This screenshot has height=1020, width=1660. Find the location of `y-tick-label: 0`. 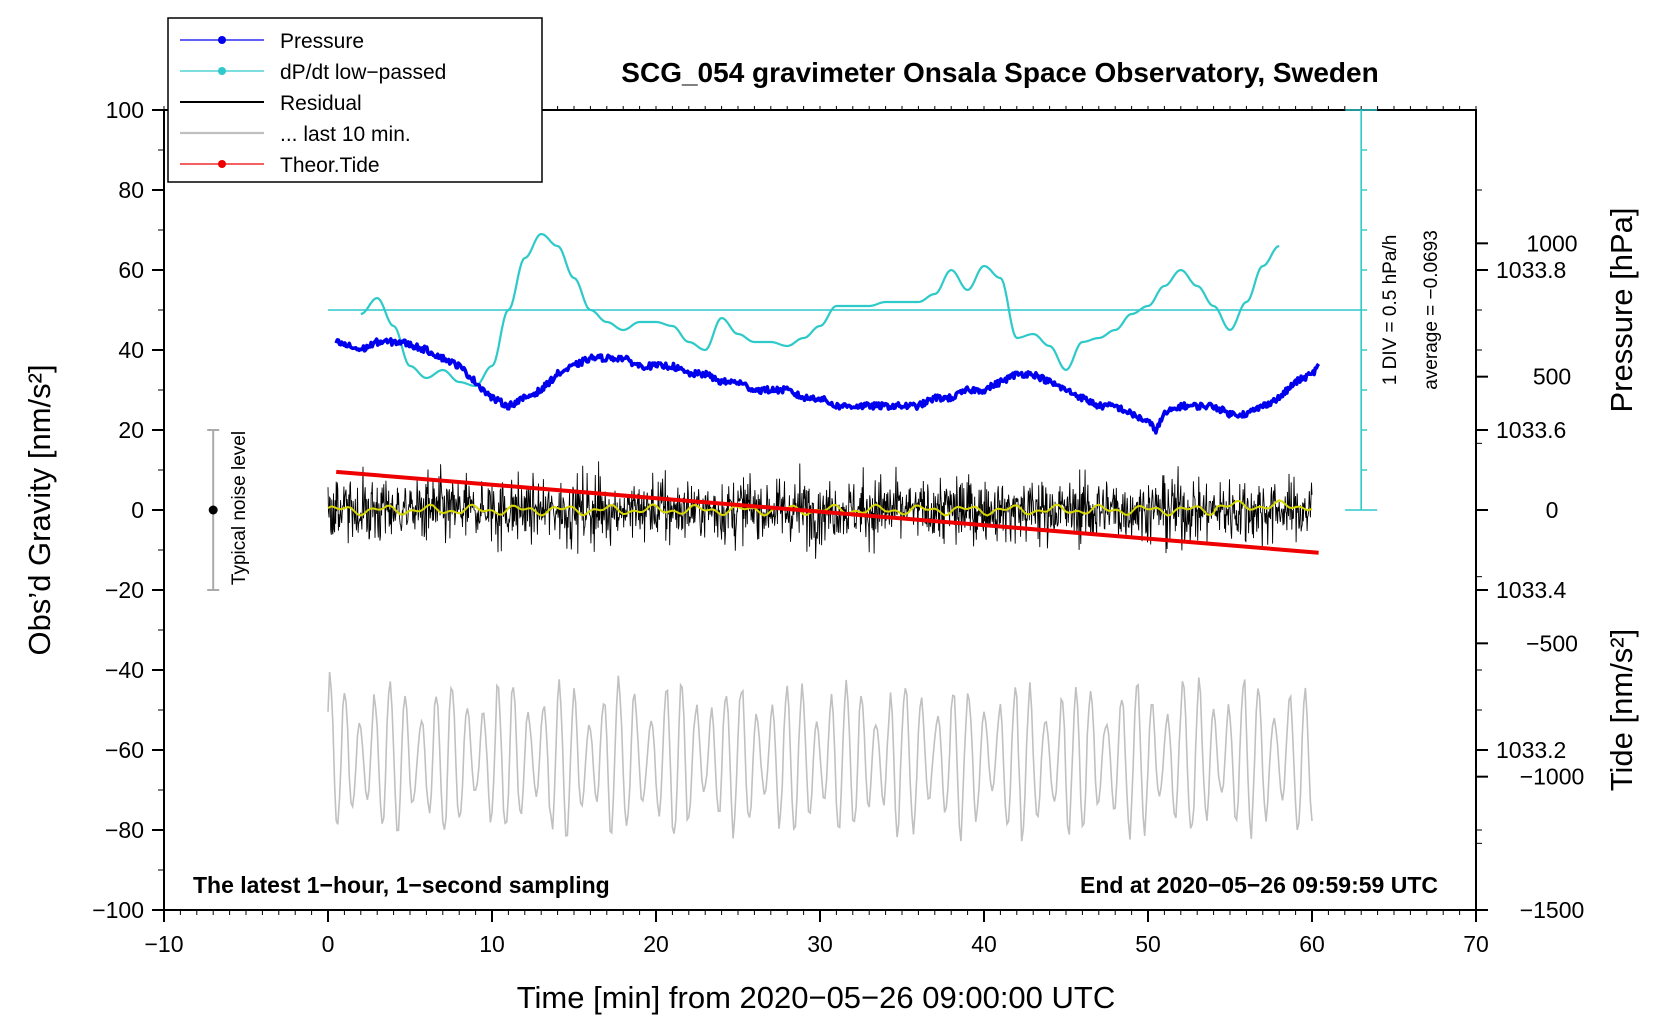

y-tick-label: 0 is located at coordinates (137, 510).